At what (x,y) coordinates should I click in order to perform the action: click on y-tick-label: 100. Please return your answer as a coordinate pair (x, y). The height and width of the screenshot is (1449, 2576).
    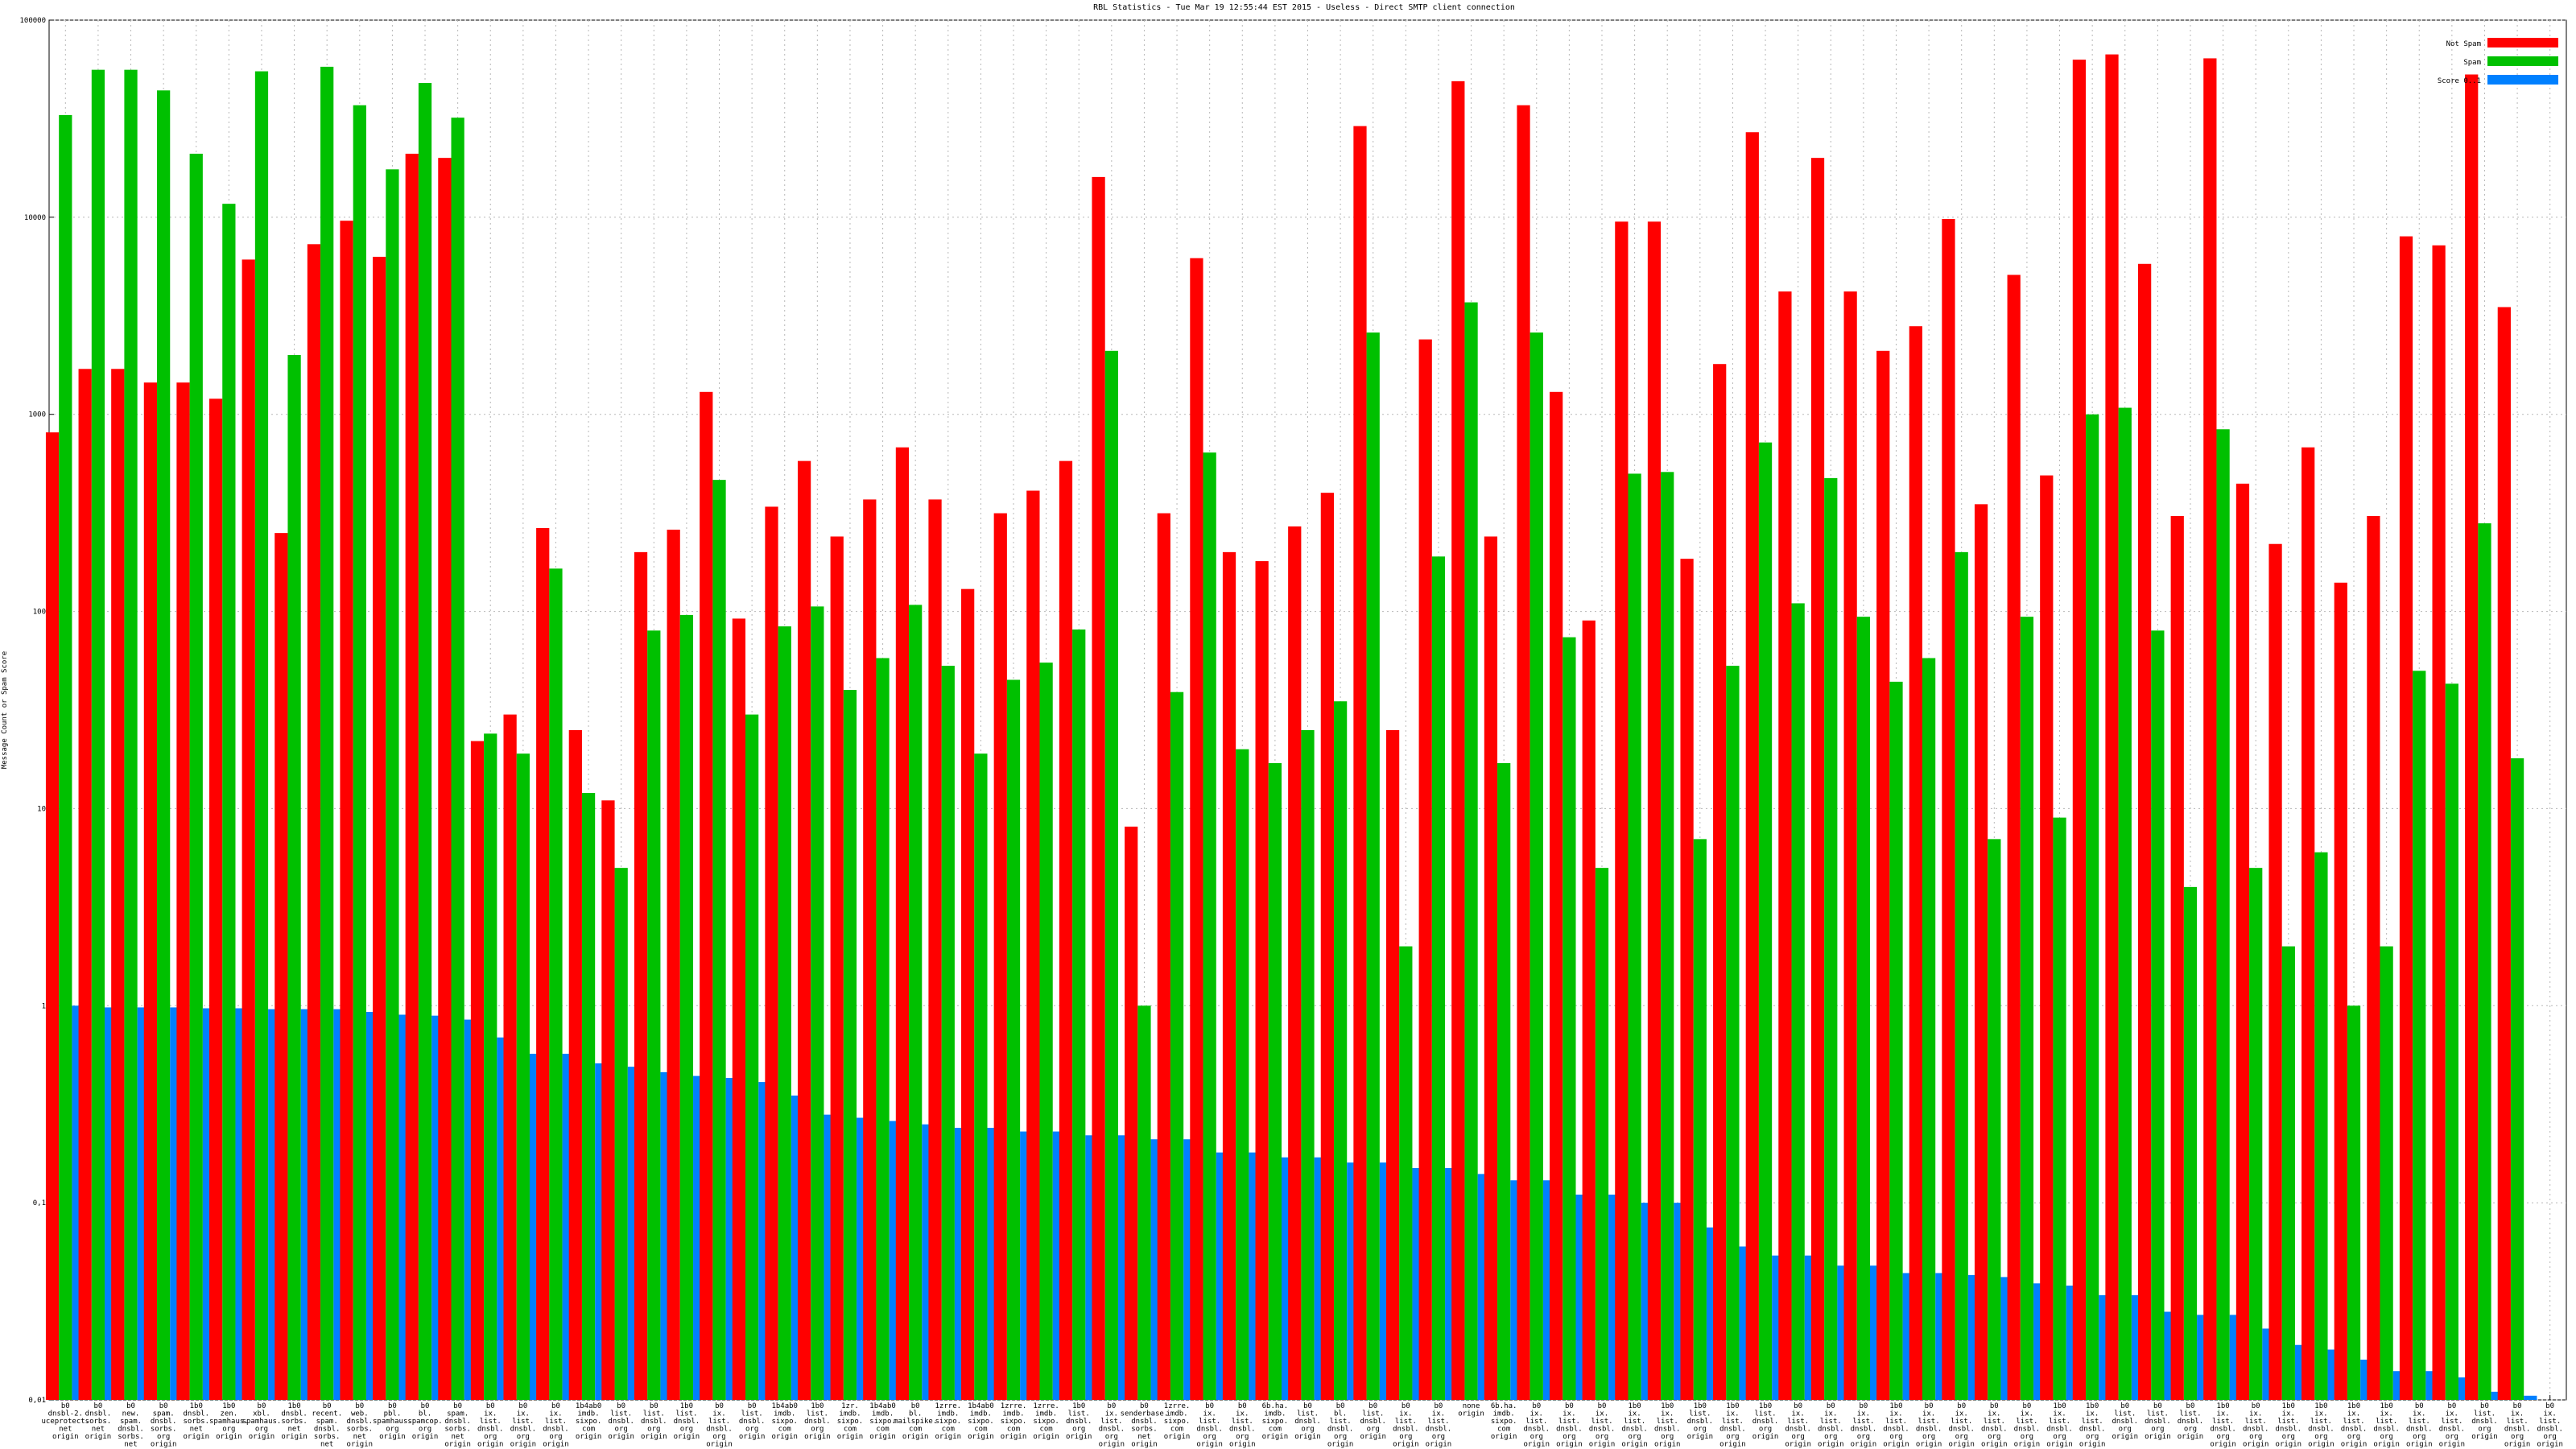
    Looking at the image, I should click on (39, 613).